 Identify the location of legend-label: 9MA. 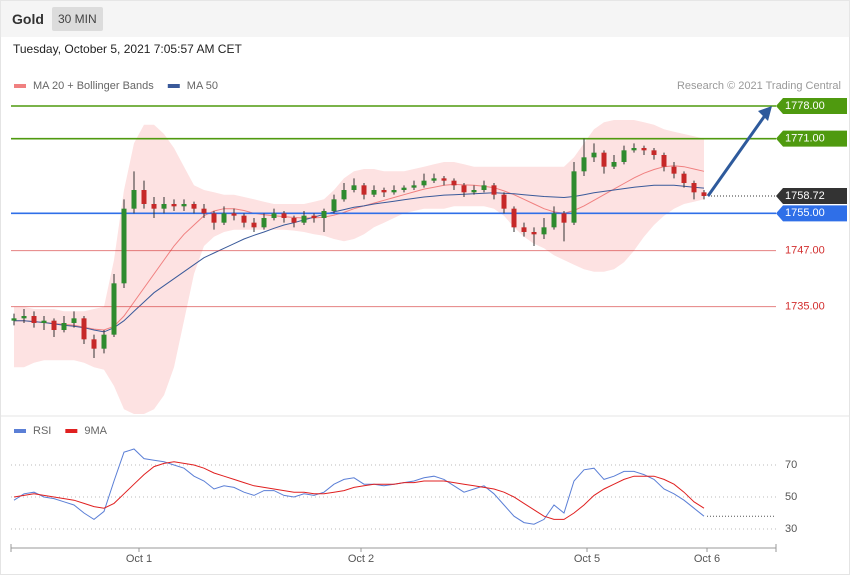
(95, 431).